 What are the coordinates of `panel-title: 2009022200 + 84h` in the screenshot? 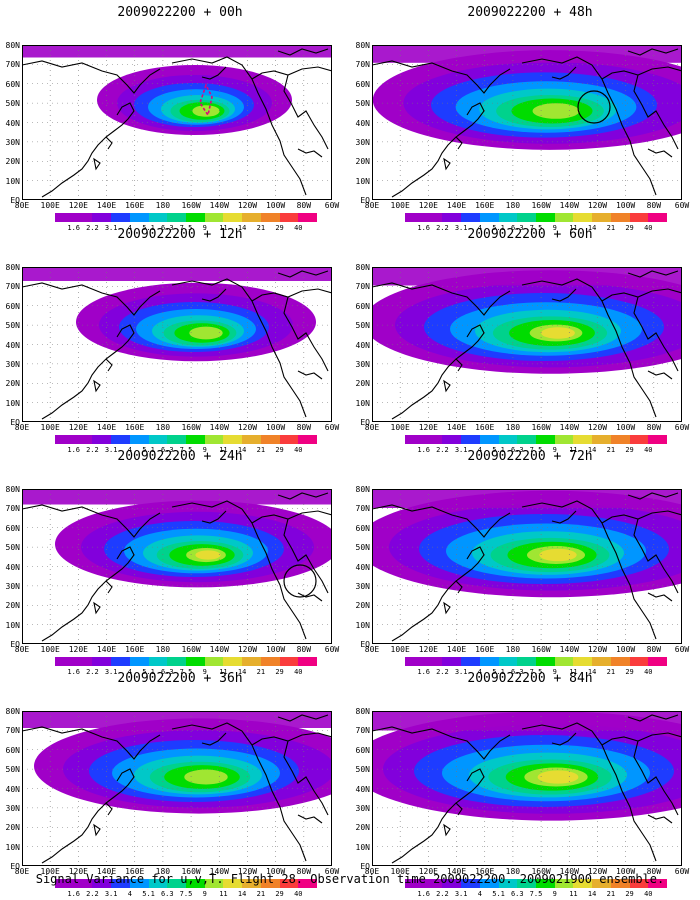 It's located at (530, 678).